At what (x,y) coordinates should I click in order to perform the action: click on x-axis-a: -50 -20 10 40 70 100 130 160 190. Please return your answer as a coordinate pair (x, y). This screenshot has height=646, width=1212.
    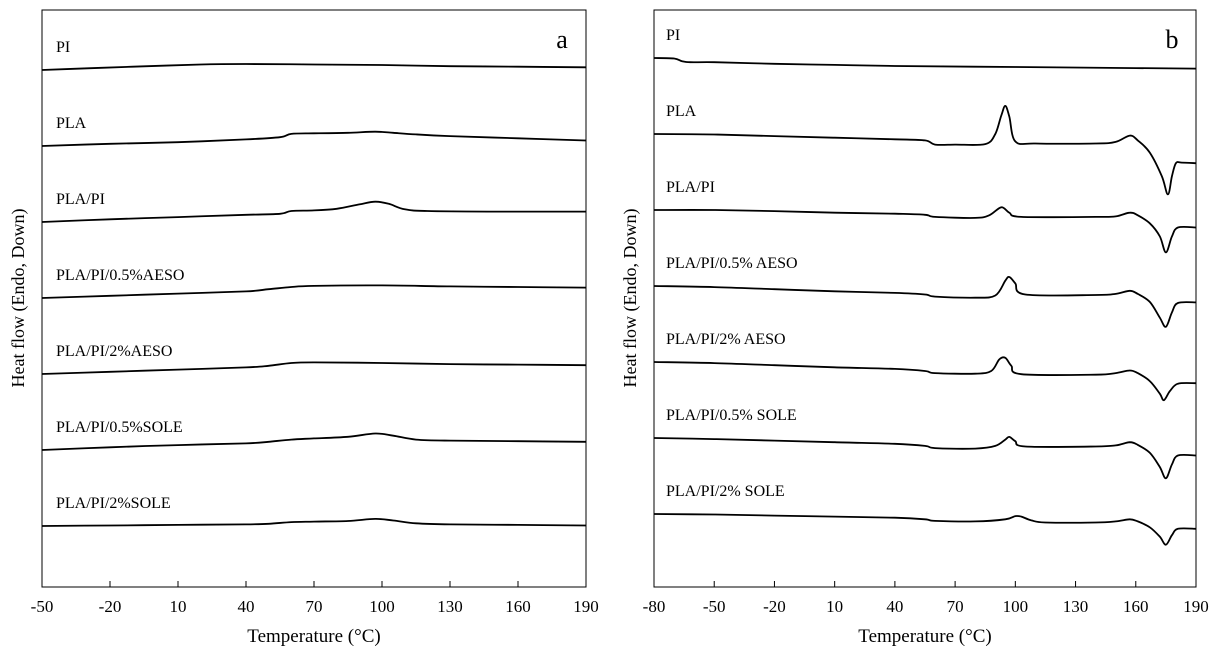
    Looking at the image, I should click on (315, 598).